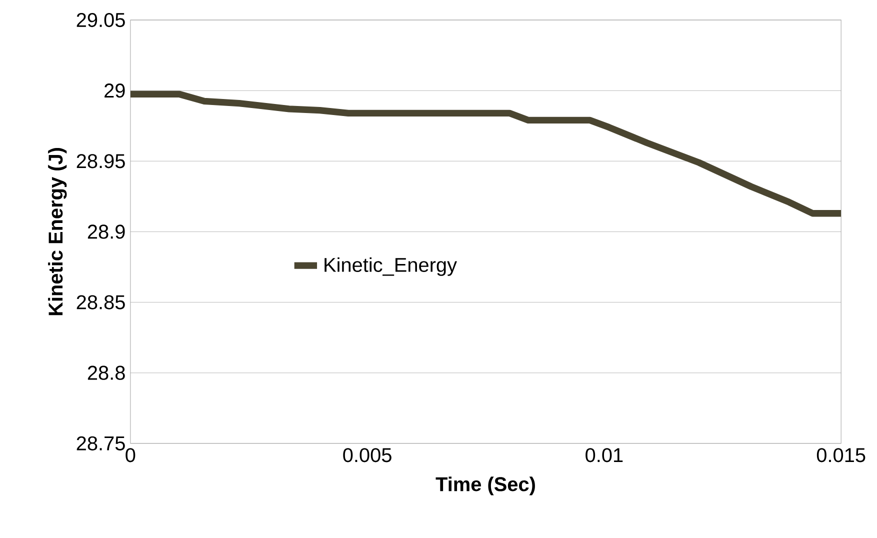 Image resolution: width=877 pixels, height=538 pixels. What do you see at coordinates (100, 20) in the screenshot?
I see `y-tick-label: 29.05` at bounding box center [100, 20].